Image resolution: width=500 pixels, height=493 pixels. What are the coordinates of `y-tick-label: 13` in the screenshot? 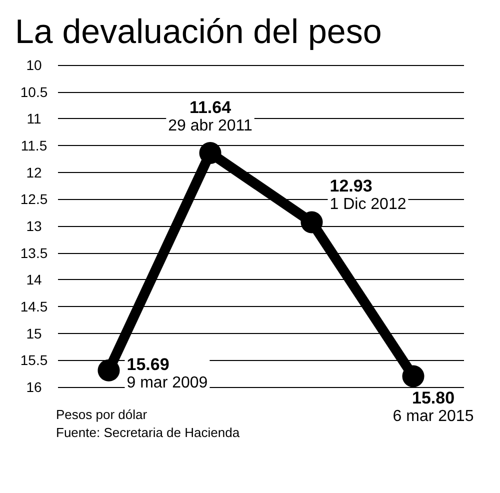 It's located at (34, 226).